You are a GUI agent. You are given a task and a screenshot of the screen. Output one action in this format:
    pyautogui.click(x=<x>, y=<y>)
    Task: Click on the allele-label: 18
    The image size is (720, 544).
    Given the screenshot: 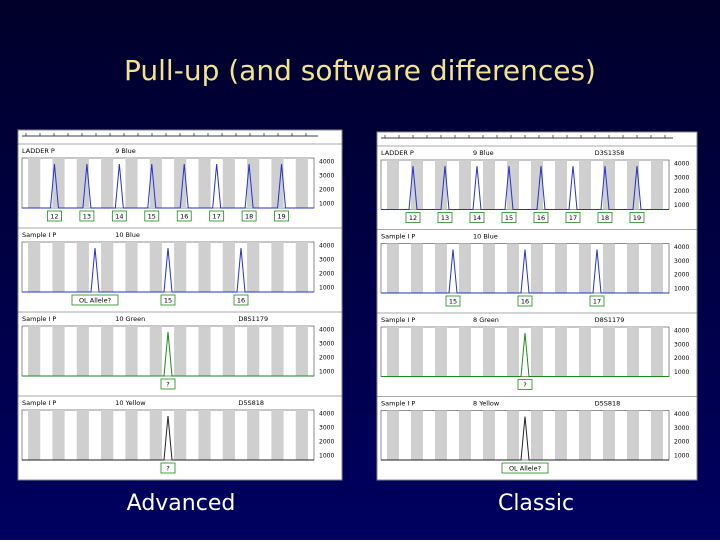 What is the action you would take?
    pyautogui.click(x=249, y=217)
    